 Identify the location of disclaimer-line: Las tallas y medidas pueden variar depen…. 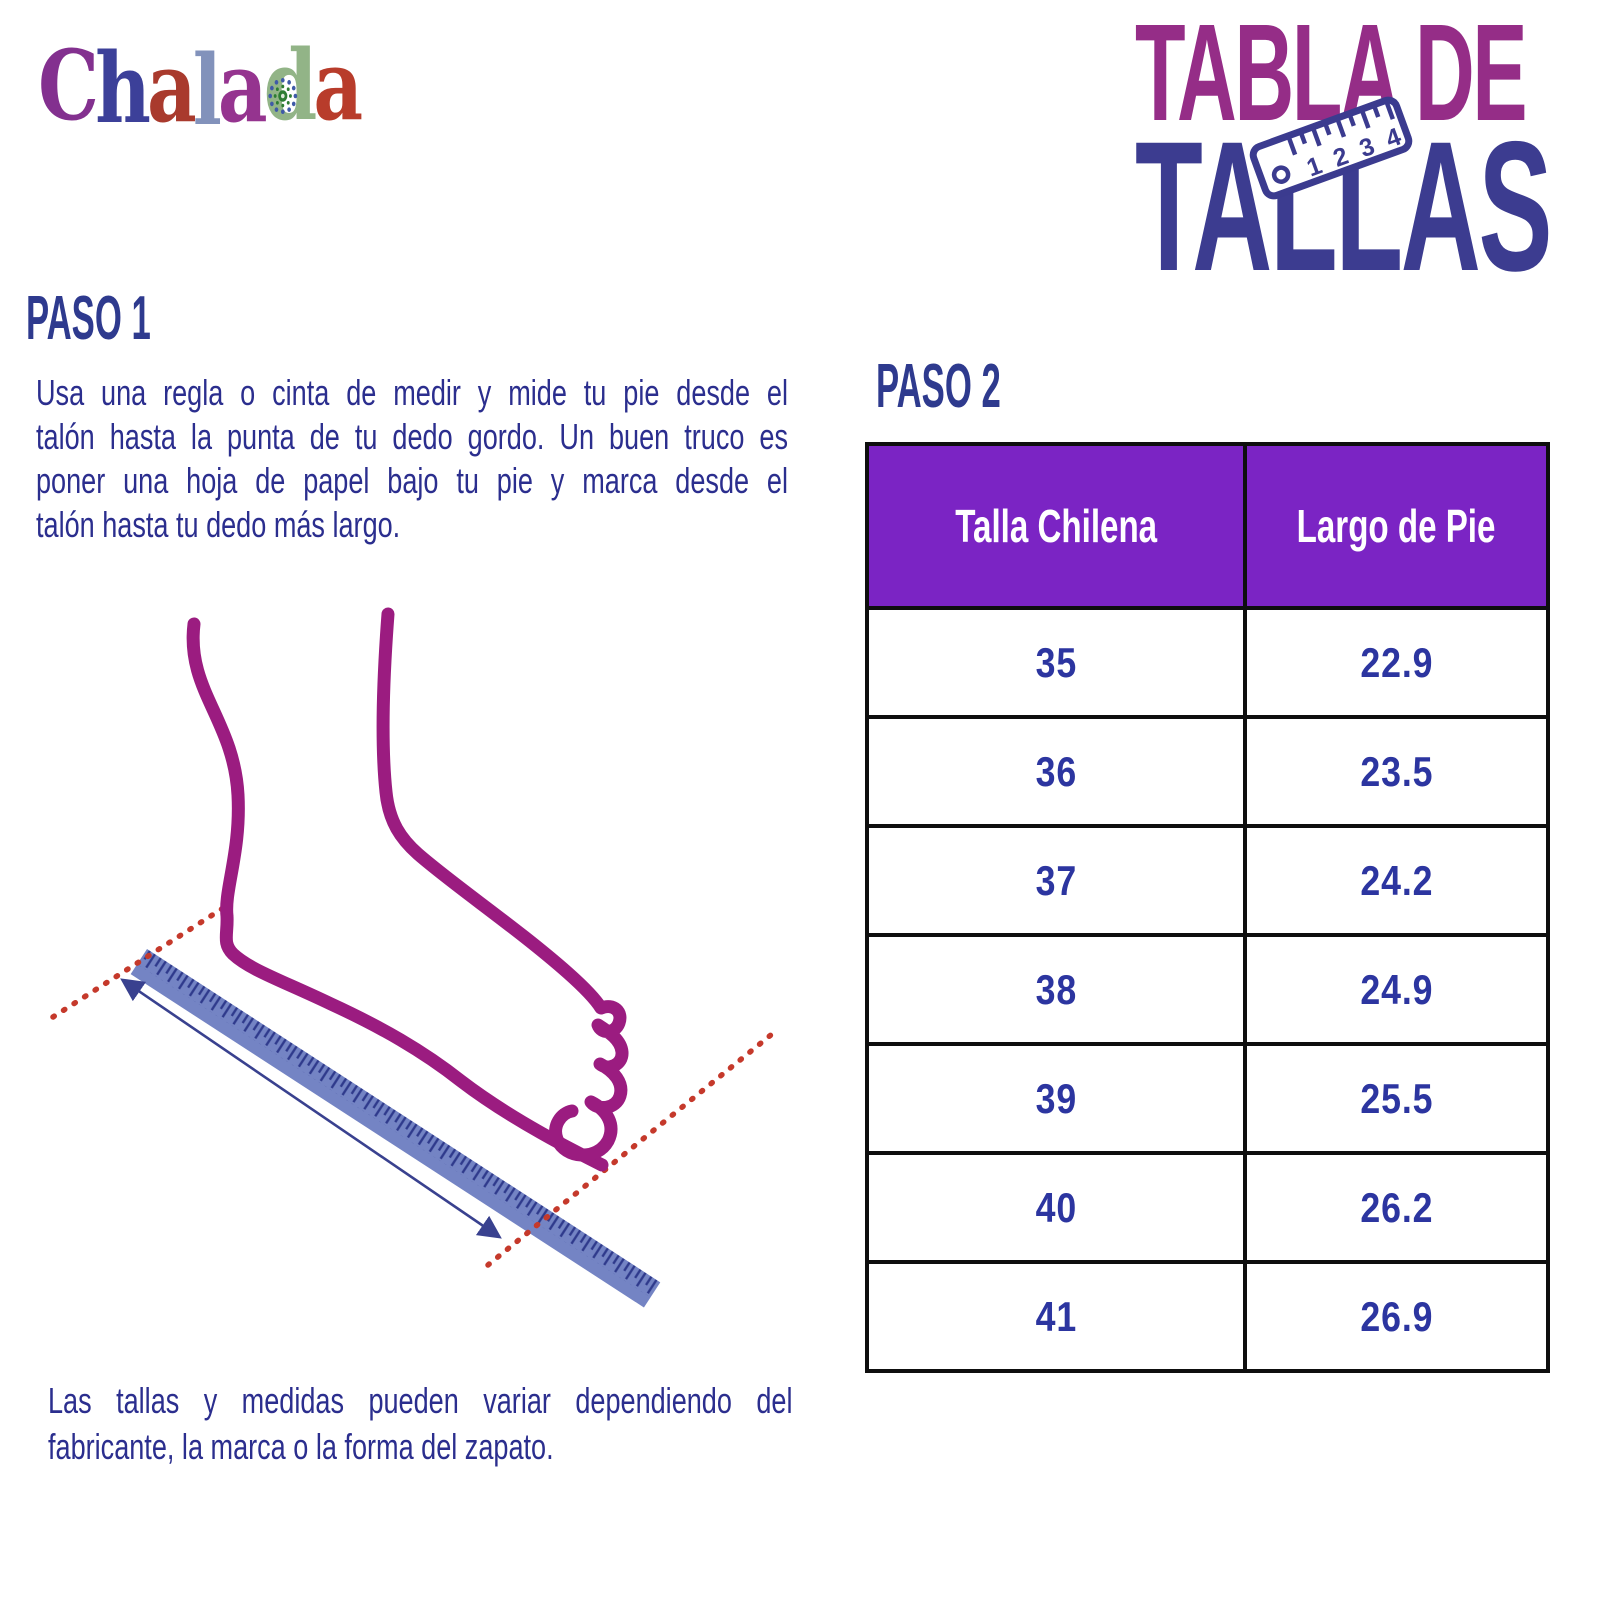
(420, 1400).